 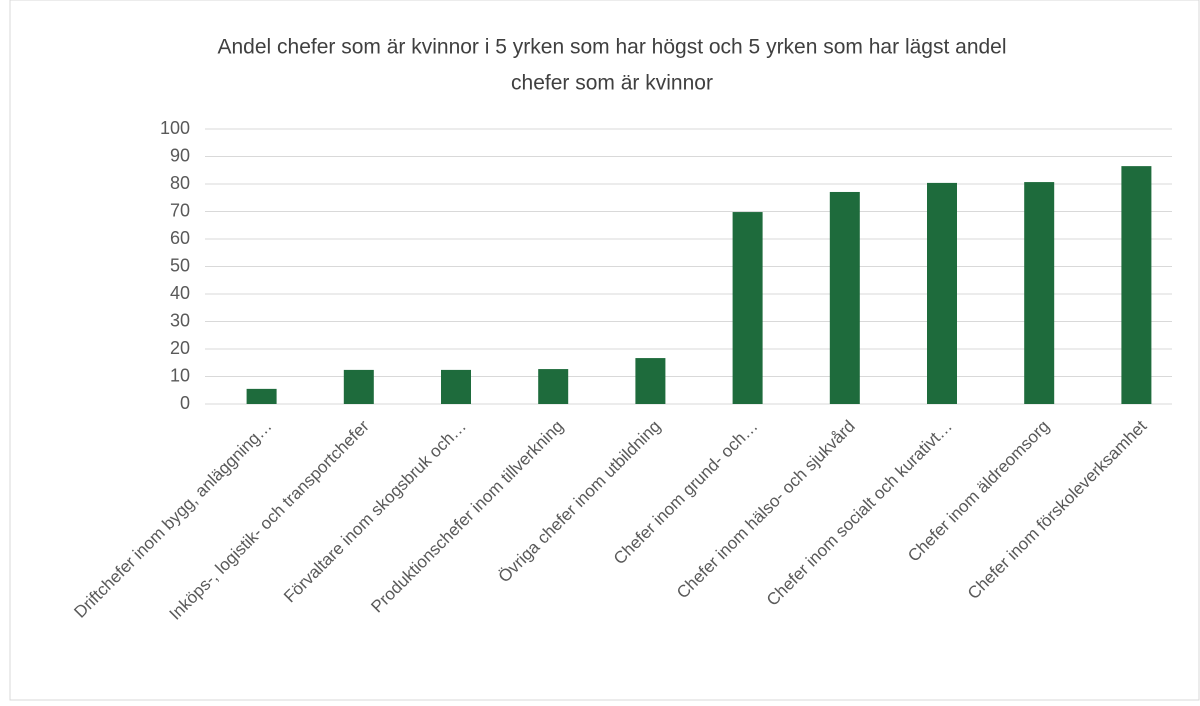 I want to click on y-tick-label: 90, so click(x=180, y=155).